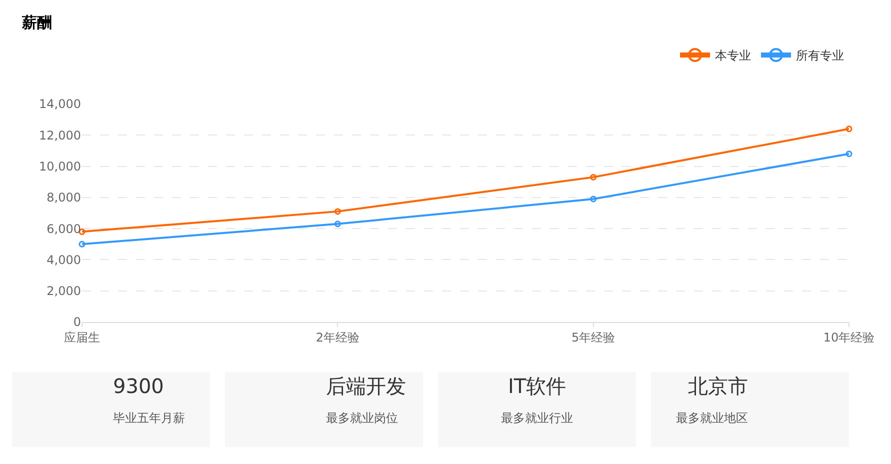  I want to click on x-tick-label: 5年经验, so click(594, 337).